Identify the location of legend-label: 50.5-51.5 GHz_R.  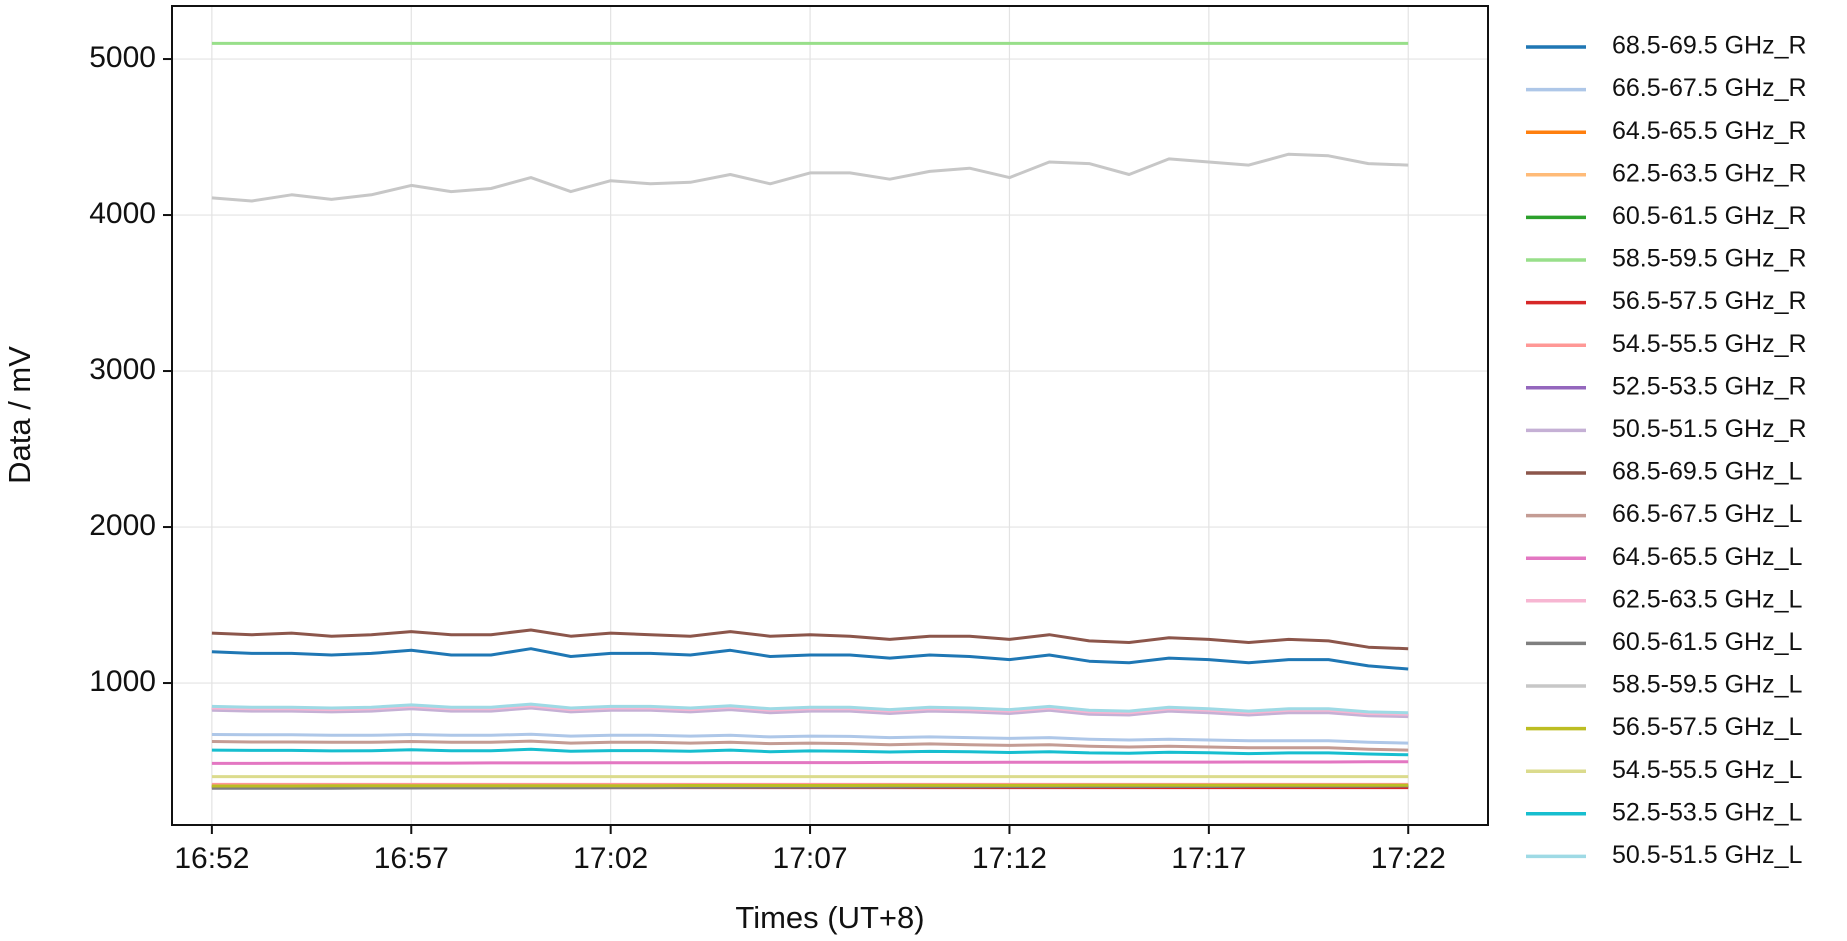
(1709, 429).